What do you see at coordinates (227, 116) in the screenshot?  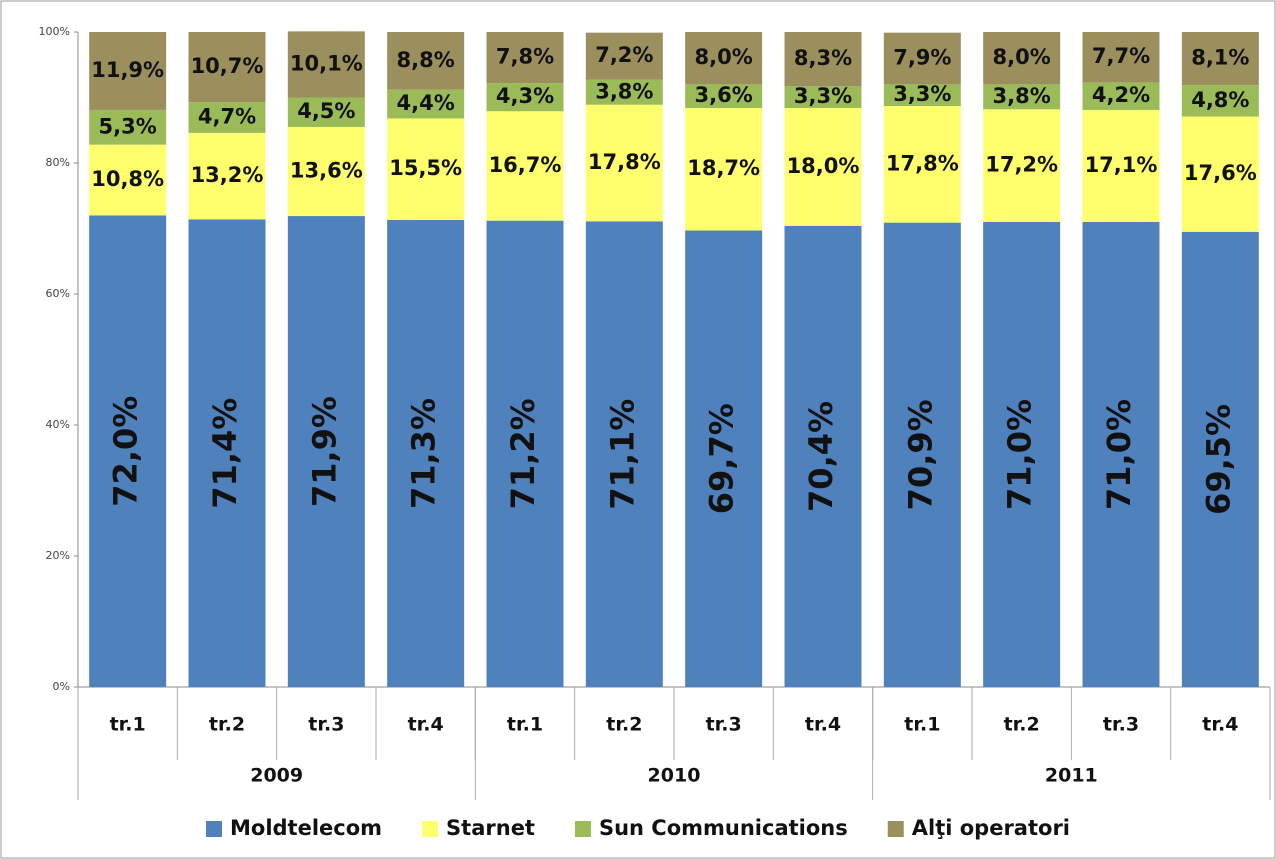 I see `data-label: 4,7%` at bounding box center [227, 116].